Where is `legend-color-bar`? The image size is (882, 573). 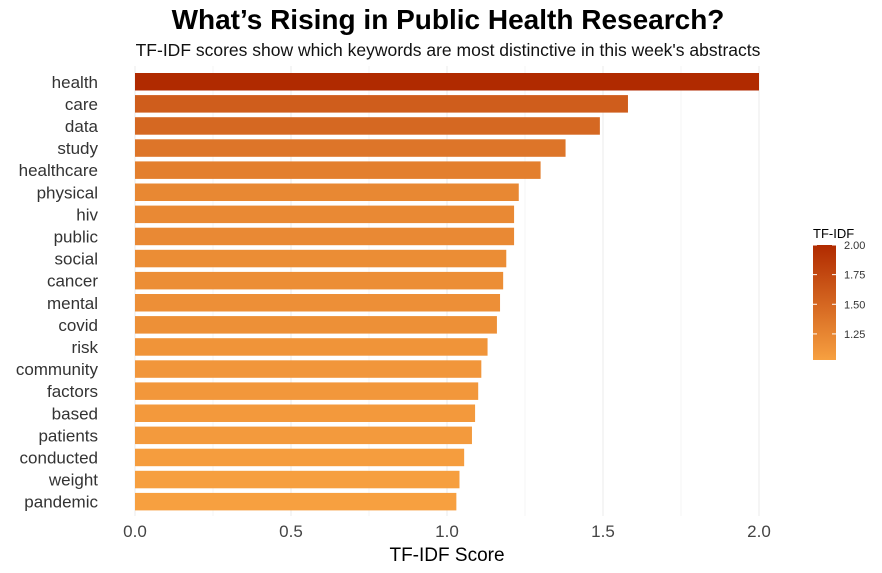
legend-color-bar is located at coordinates (824, 302).